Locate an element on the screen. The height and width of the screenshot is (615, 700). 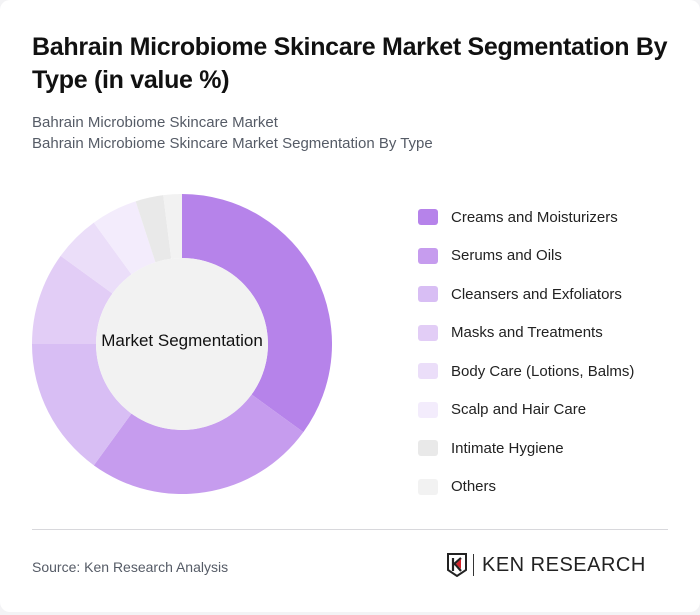
ken-research-logo: KEN RESEARCH is located at coordinates (546, 565).